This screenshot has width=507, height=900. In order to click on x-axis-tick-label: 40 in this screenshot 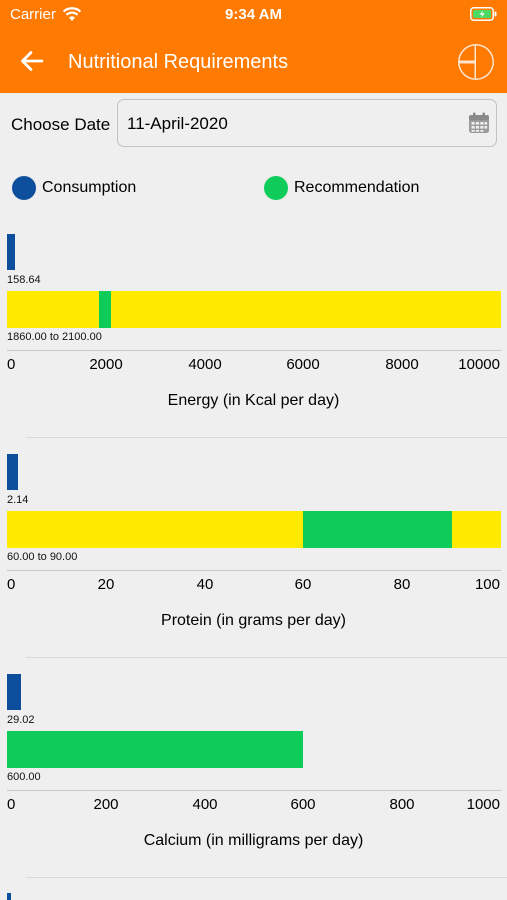, I will do `click(205, 584)`.